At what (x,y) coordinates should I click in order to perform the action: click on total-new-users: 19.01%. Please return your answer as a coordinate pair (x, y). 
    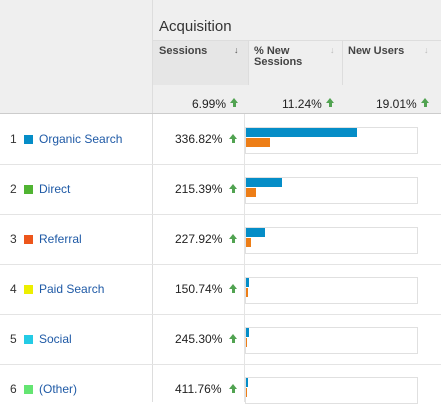
    Looking at the image, I should click on (396, 104).